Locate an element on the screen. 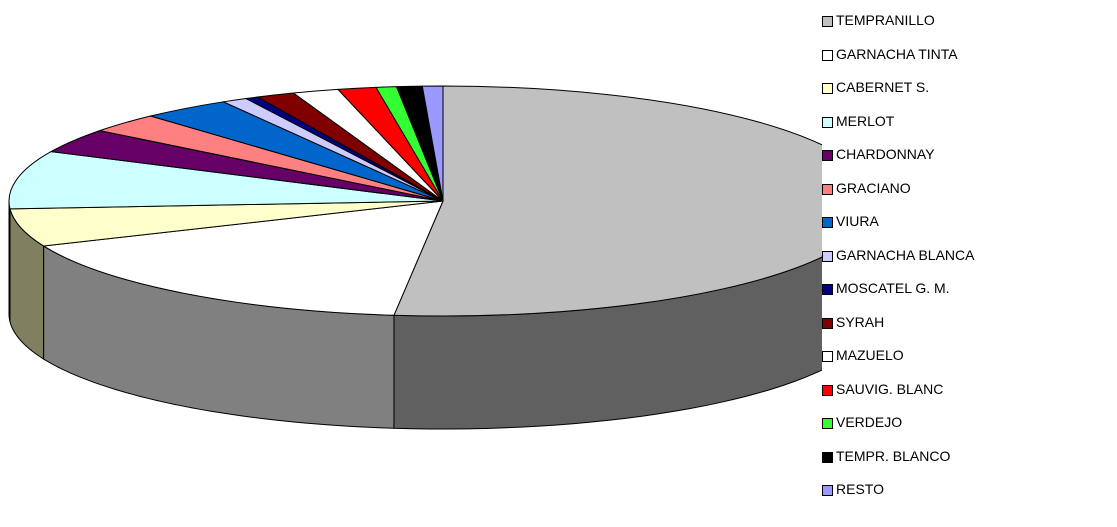 The image size is (1117, 527). legend-label: TEMPR. BLANCO is located at coordinates (893, 455).